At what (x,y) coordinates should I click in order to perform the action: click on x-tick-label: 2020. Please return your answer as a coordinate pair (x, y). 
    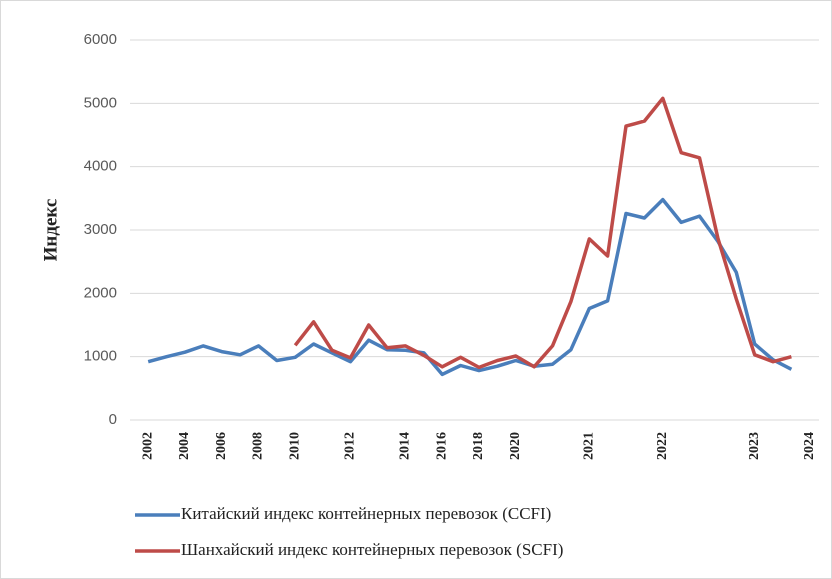
    Looking at the image, I should click on (515, 446).